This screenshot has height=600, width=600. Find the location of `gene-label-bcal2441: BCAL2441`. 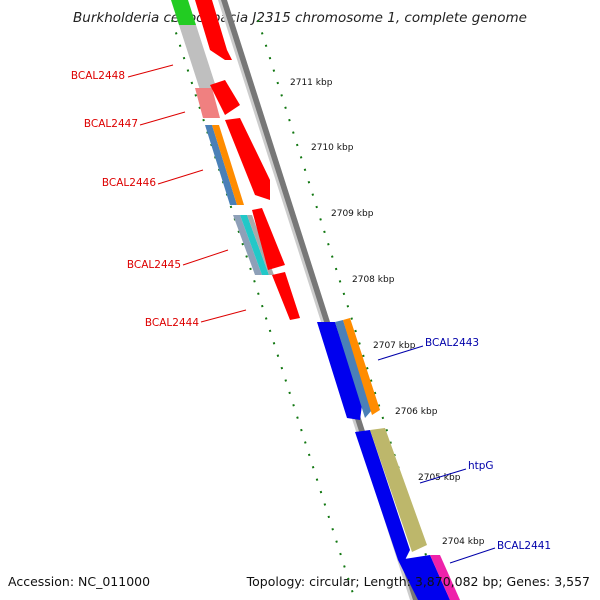

gene-label-bcal2441: BCAL2441 is located at coordinates (524, 546).